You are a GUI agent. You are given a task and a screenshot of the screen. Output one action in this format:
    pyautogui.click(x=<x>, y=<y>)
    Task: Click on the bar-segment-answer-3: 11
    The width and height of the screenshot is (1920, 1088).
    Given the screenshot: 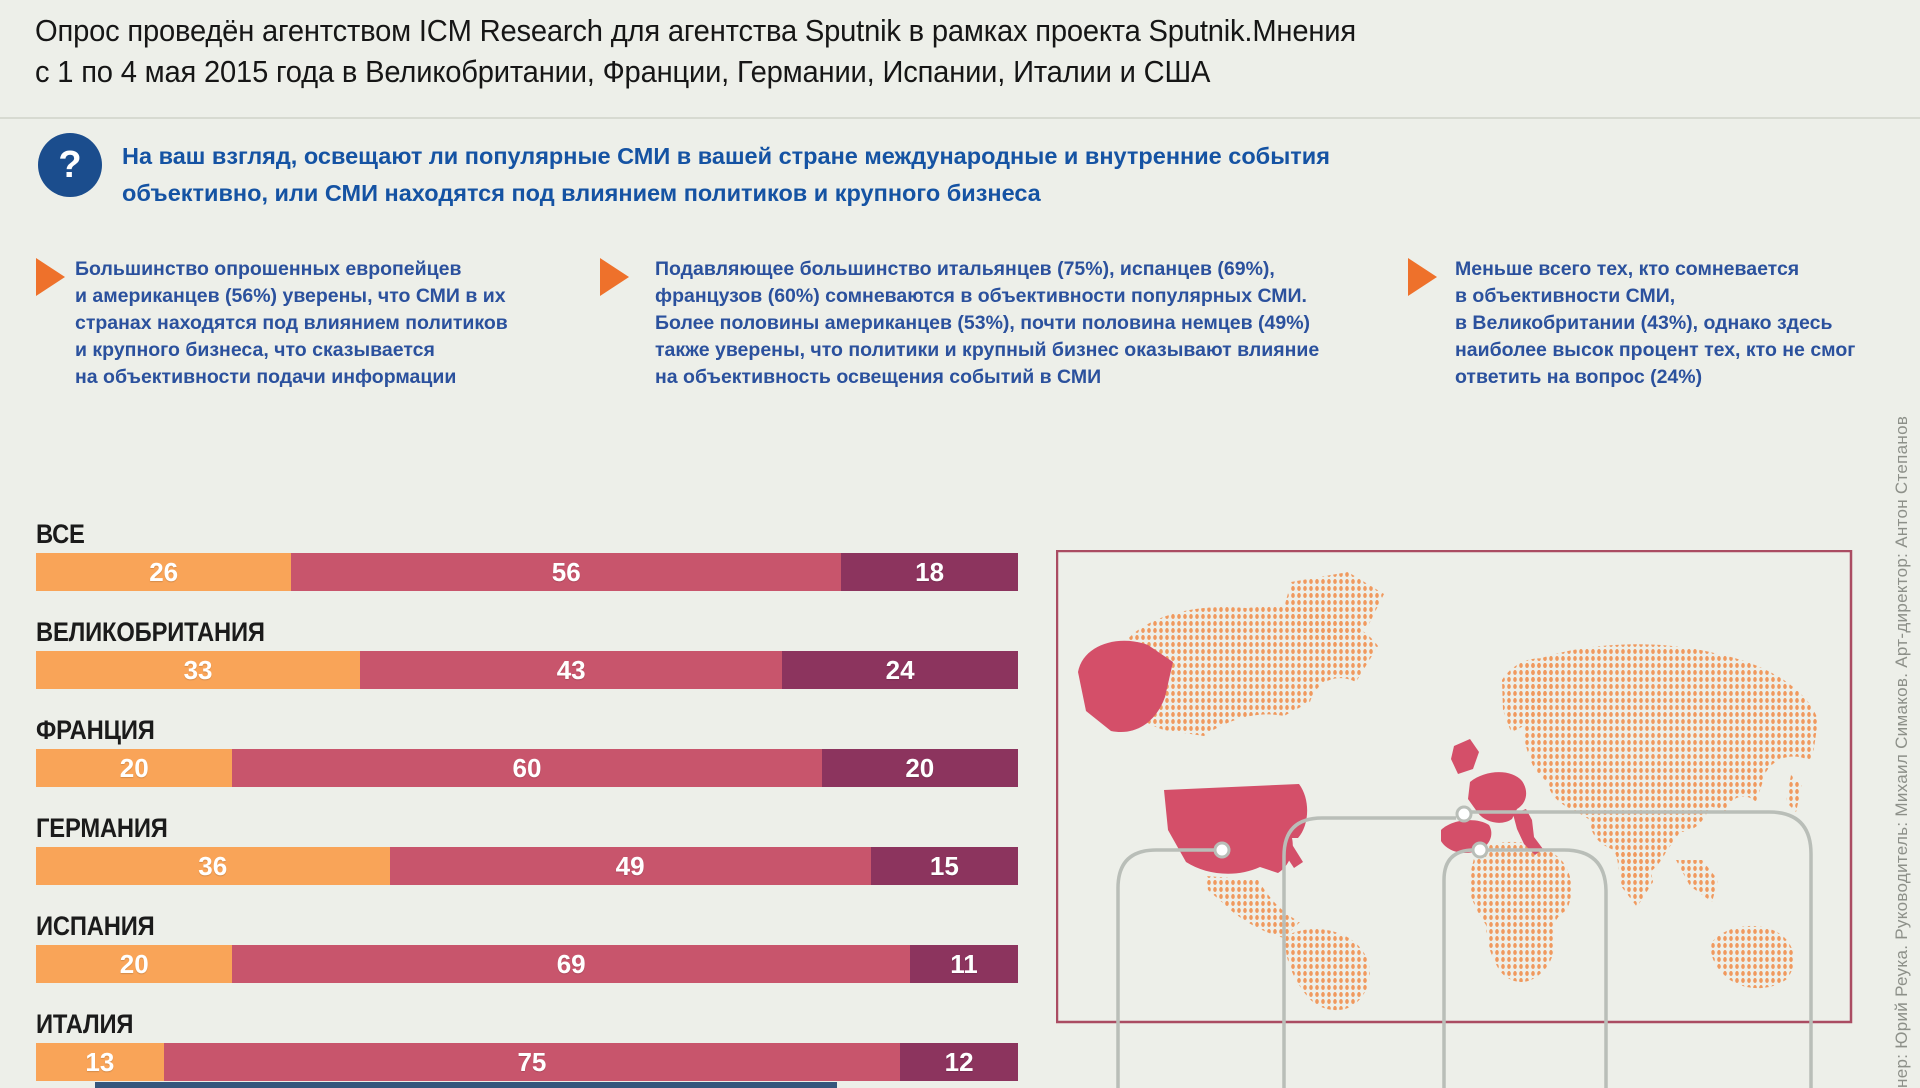 What is the action you would take?
    pyautogui.click(x=963, y=964)
    